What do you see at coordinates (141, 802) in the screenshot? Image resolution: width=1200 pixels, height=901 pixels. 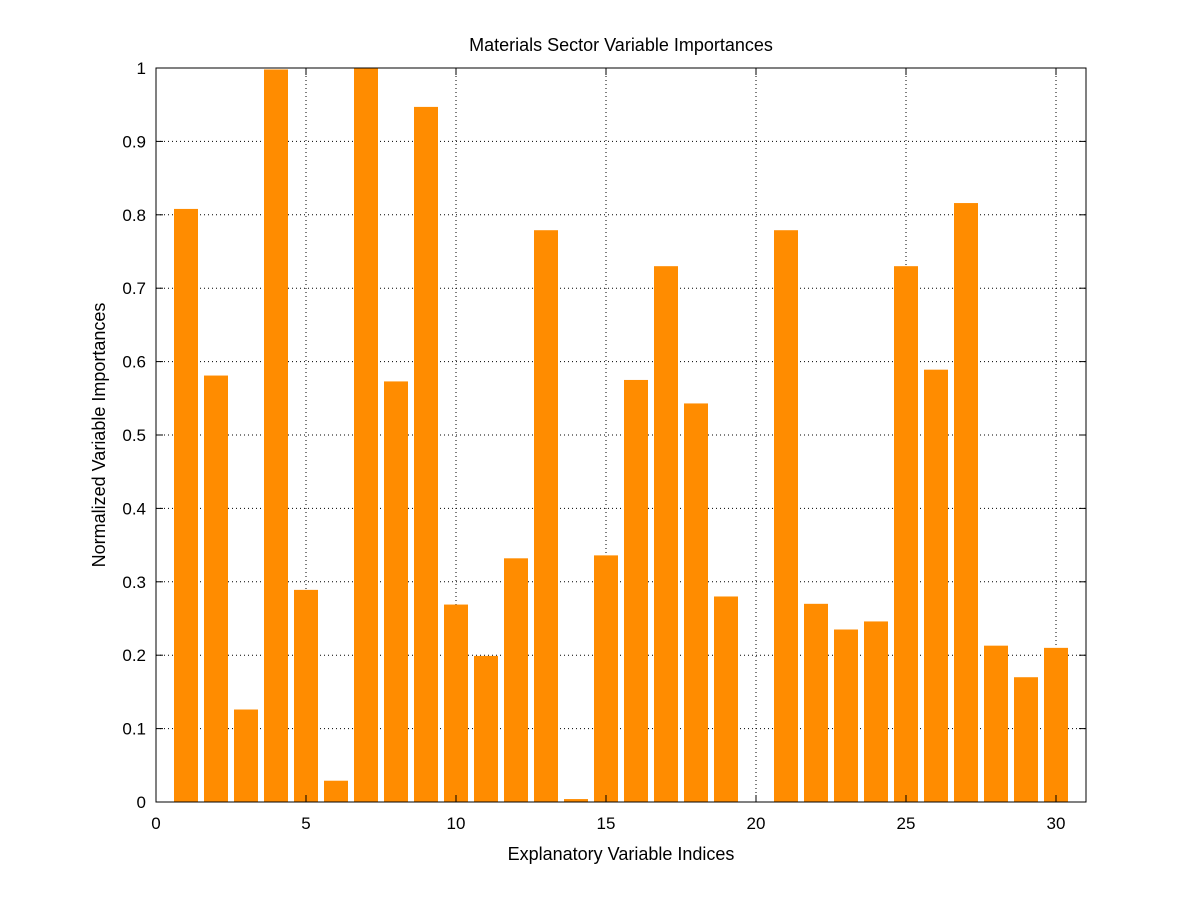 I see `y-tick-label: 0` at bounding box center [141, 802].